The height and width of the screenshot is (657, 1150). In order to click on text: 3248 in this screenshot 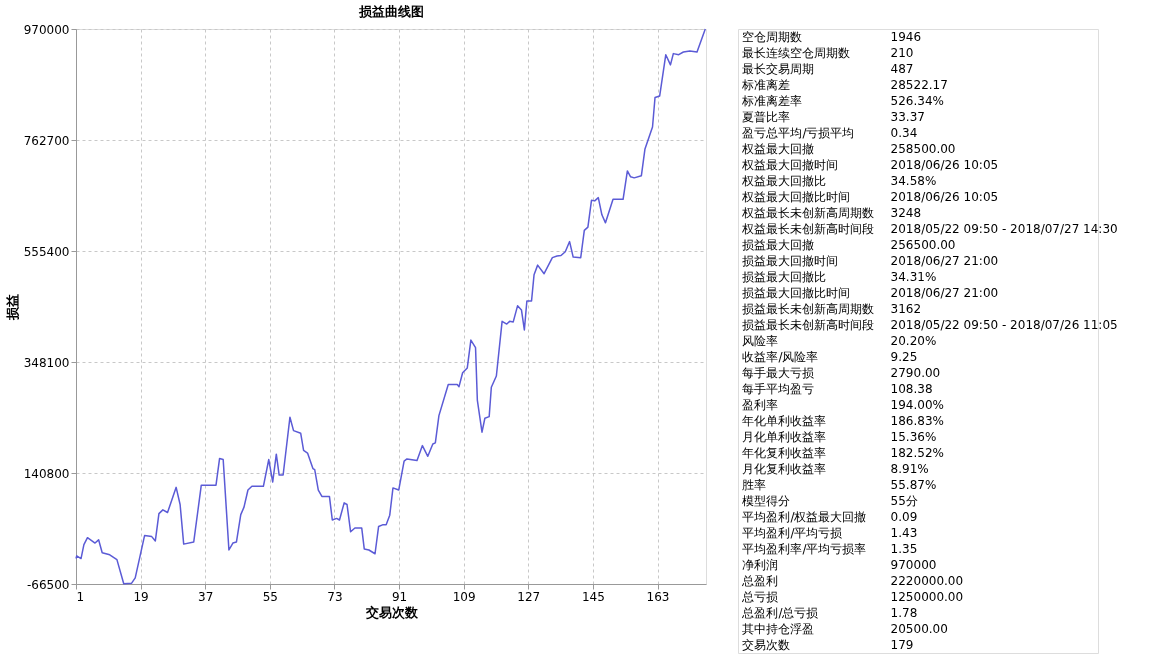, I will do `click(906, 213)`.